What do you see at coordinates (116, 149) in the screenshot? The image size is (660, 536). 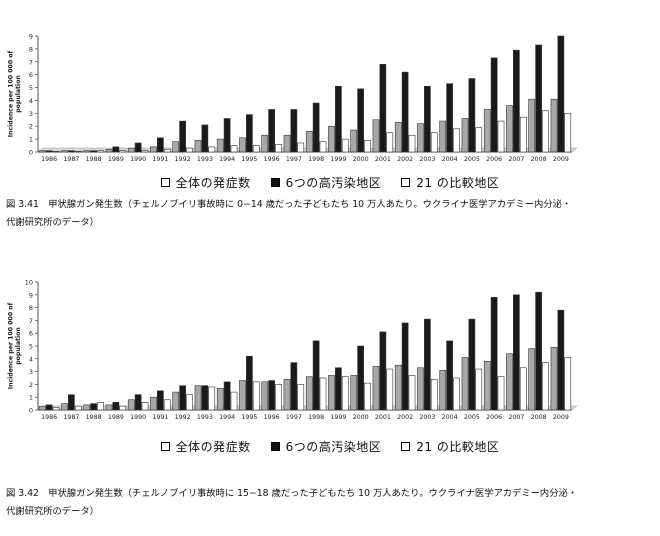 I see `bar-high-1989` at bounding box center [116, 149].